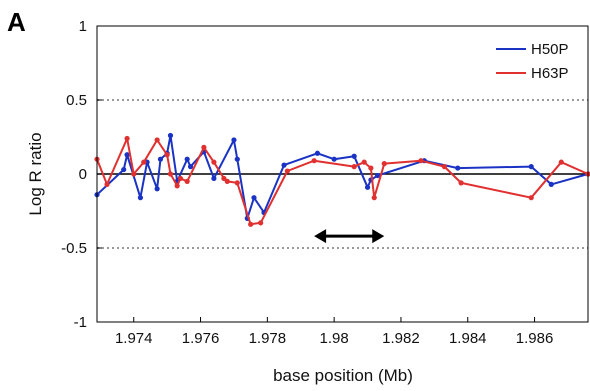 The image size is (590, 391). Describe the element at coordinates (343, 375) in the screenshot. I see `x-axis-label: base position (Mb)` at that location.